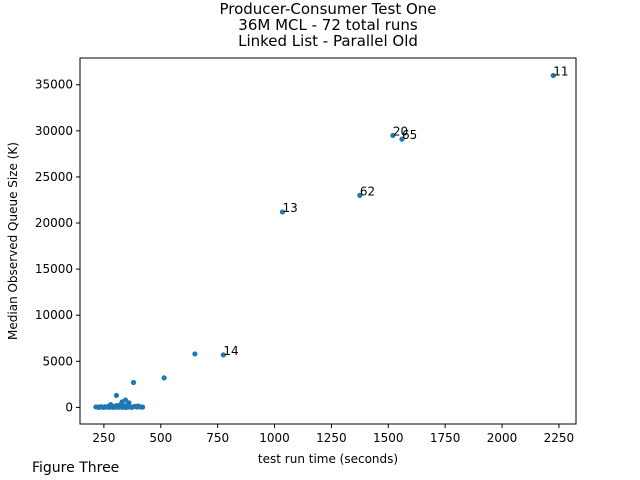  I want to click on x-axis-label: test run time (seconds), so click(328, 459).